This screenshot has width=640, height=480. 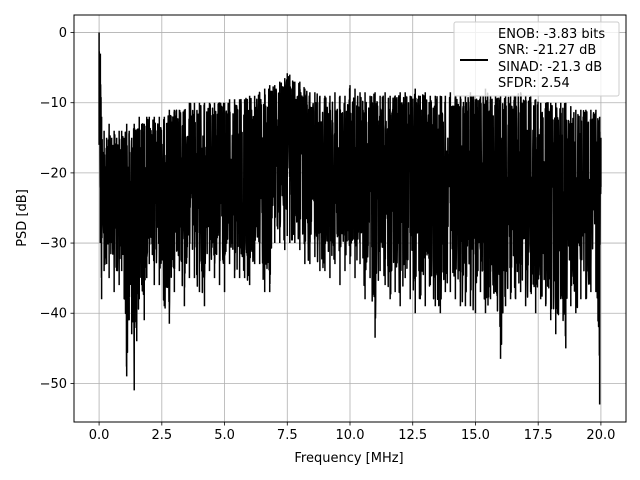 I want to click on x-tick-label: 10.0, so click(x=350, y=435).